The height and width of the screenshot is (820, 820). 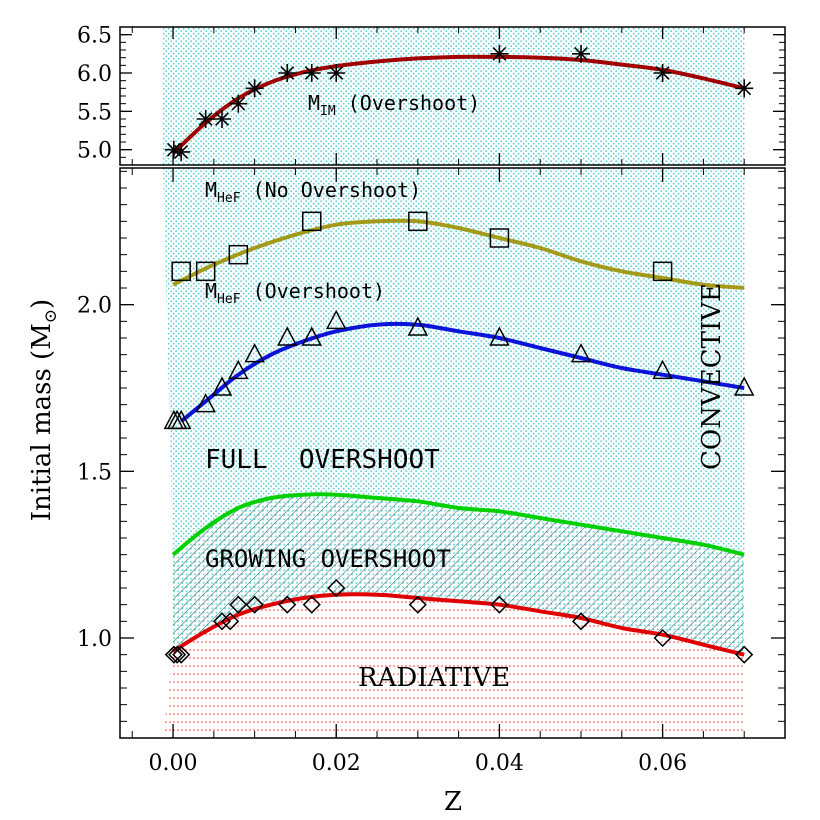 What do you see at coordinates (94, 306) in the screenshot?
I see `y-tick-label: 2.0` at bounding box center [94, 306].